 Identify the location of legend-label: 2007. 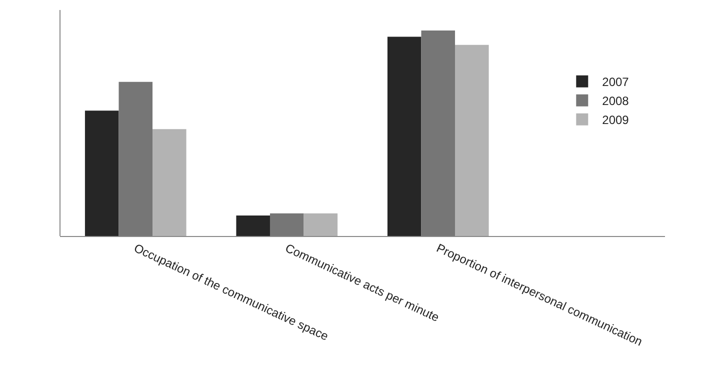
(616, 82).